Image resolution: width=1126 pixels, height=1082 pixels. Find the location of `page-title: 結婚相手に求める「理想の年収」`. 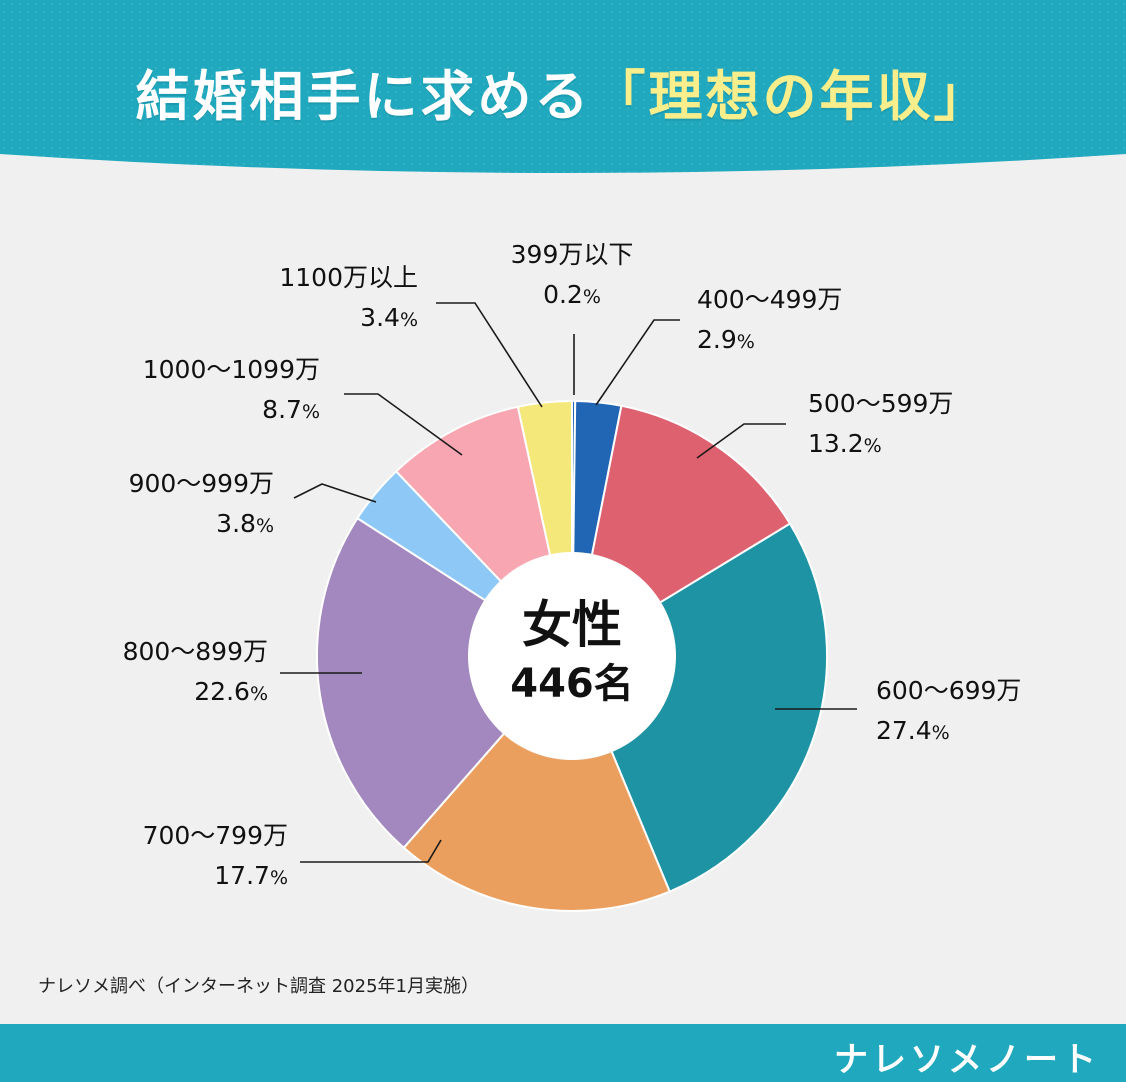

page-title: 結婚相手に求める「理想の年収」 is located at coordinates (563, 91).